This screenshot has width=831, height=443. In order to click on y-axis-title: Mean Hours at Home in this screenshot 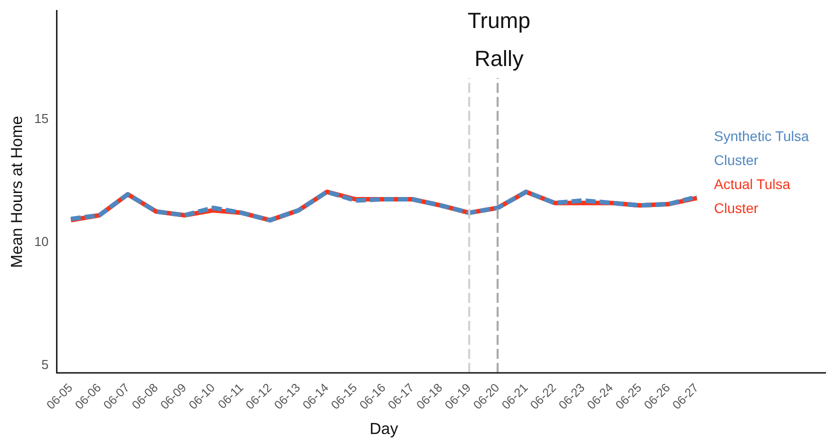, I will do `click(17, 192)`.